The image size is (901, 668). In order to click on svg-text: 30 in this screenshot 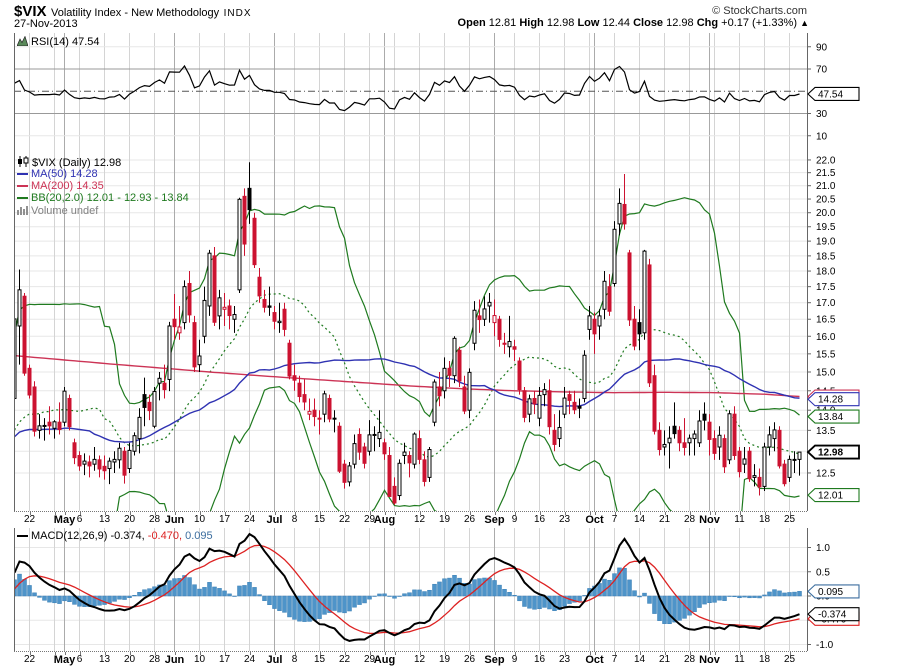, I will do `click(822, 114)`.